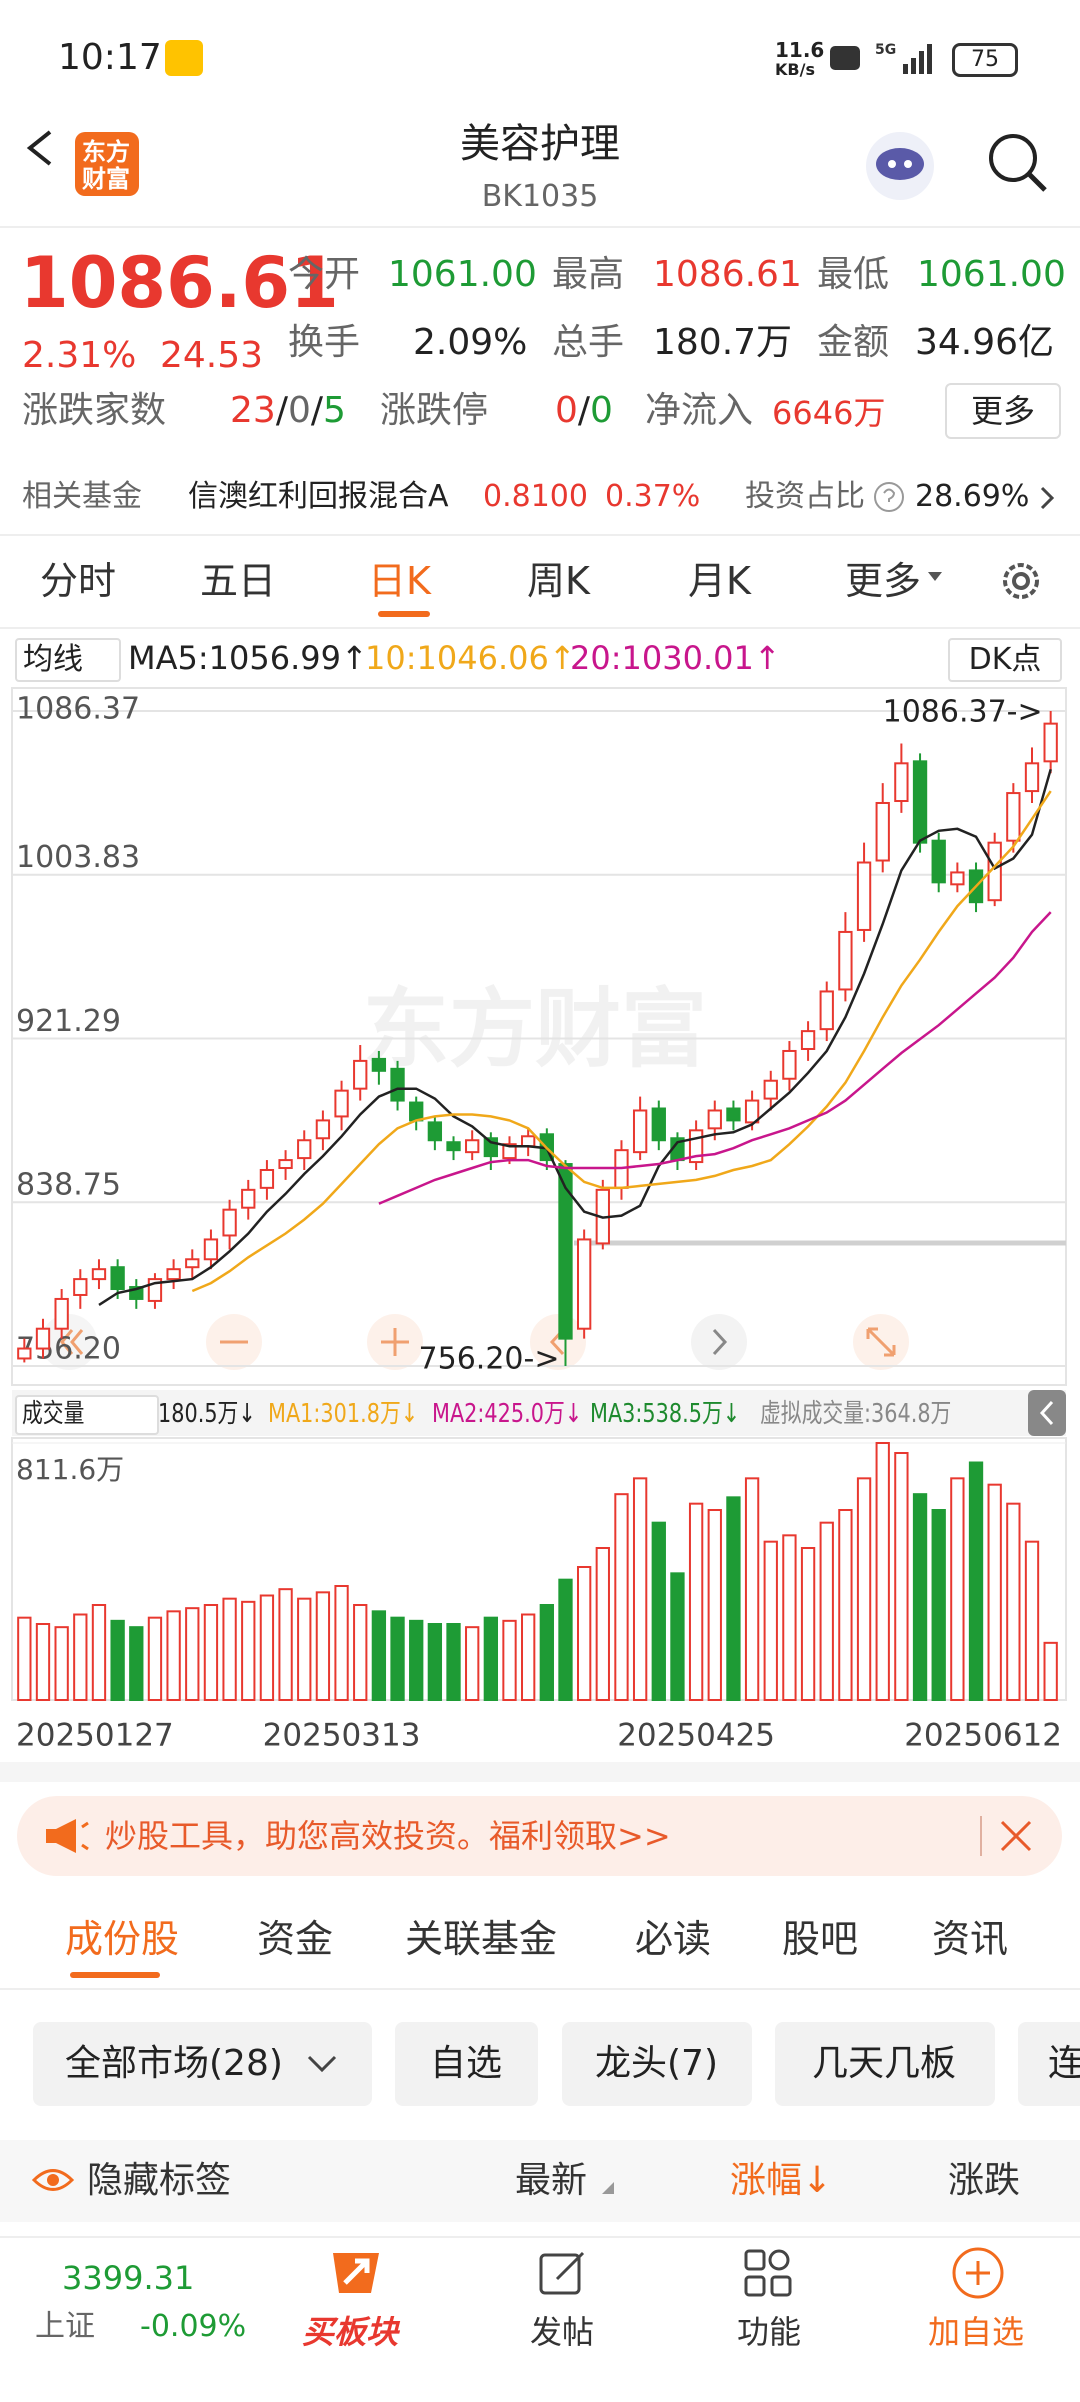 This screenshot has width=1080, height=2402. I want to click on assistant-avatar, so click(900, 166).